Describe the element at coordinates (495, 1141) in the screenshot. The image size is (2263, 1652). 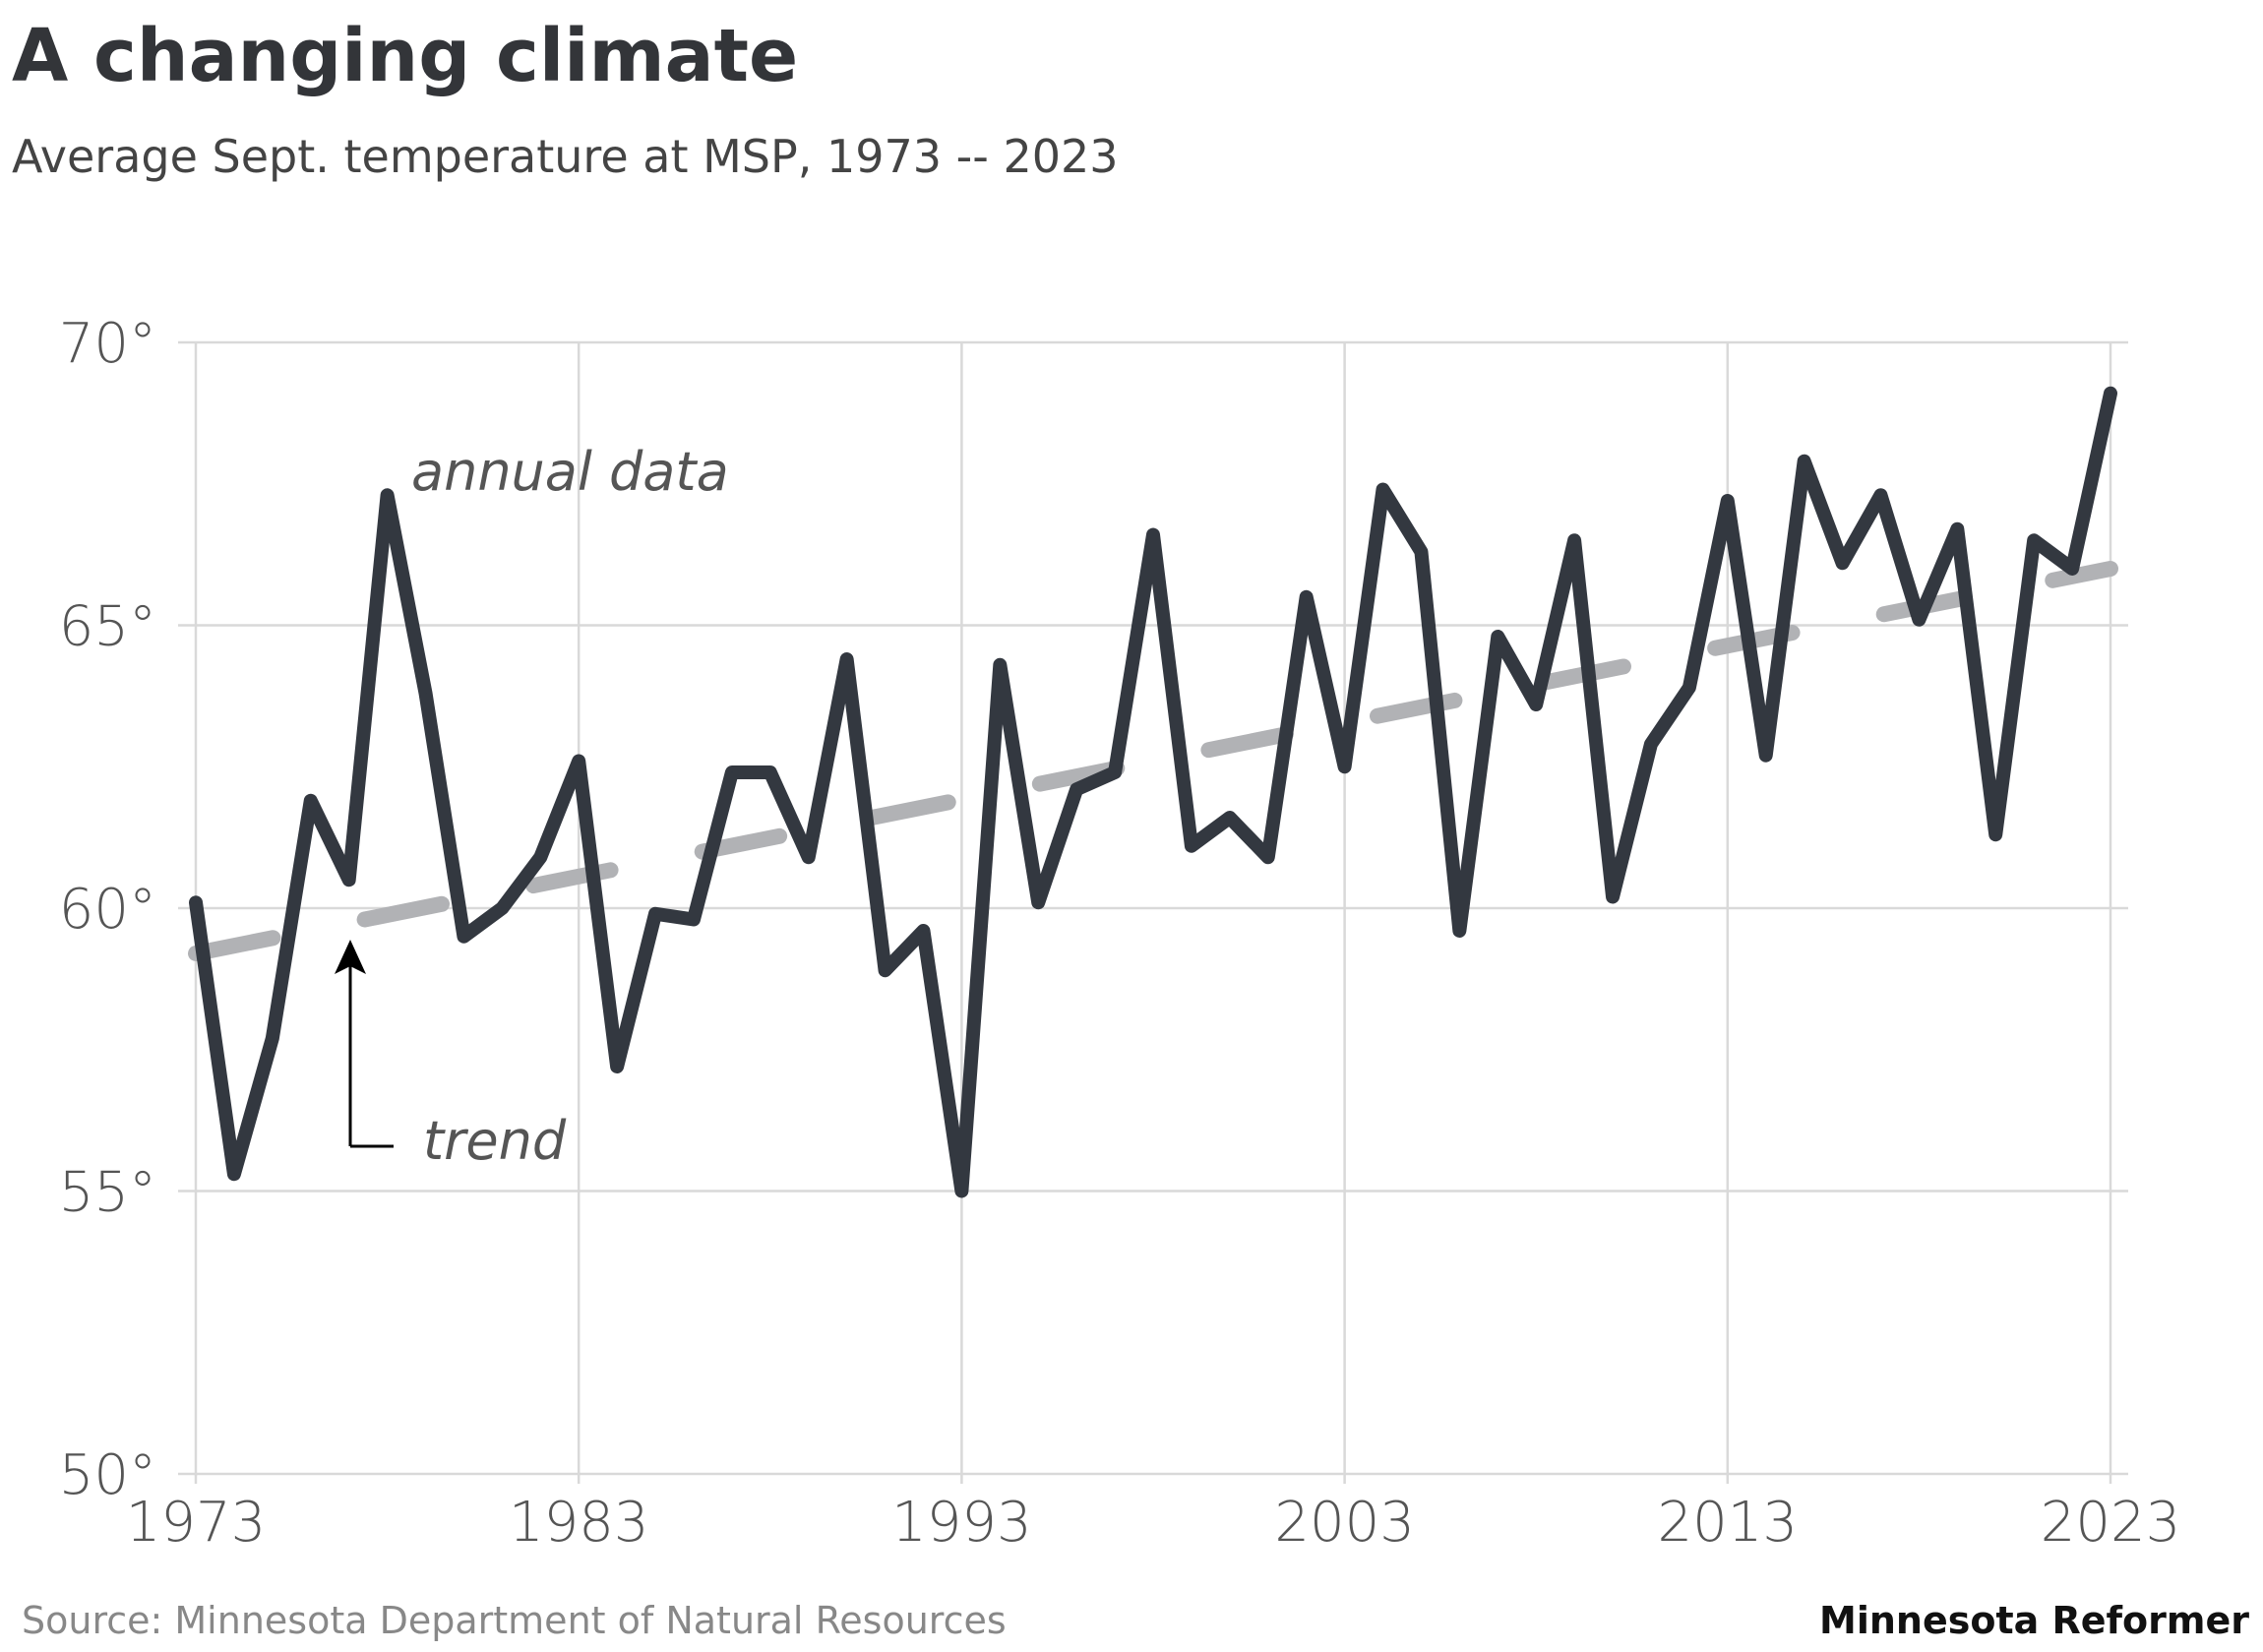
I see `annotation-trend: trend` at that location.